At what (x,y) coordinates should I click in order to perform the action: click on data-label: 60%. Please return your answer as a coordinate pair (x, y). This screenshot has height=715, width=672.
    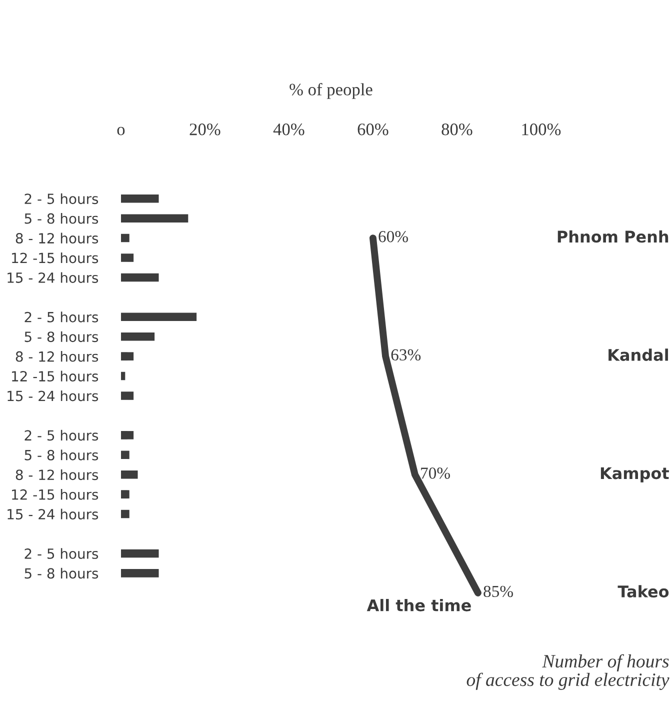
    Looking at the image, I should click on (393, 236).